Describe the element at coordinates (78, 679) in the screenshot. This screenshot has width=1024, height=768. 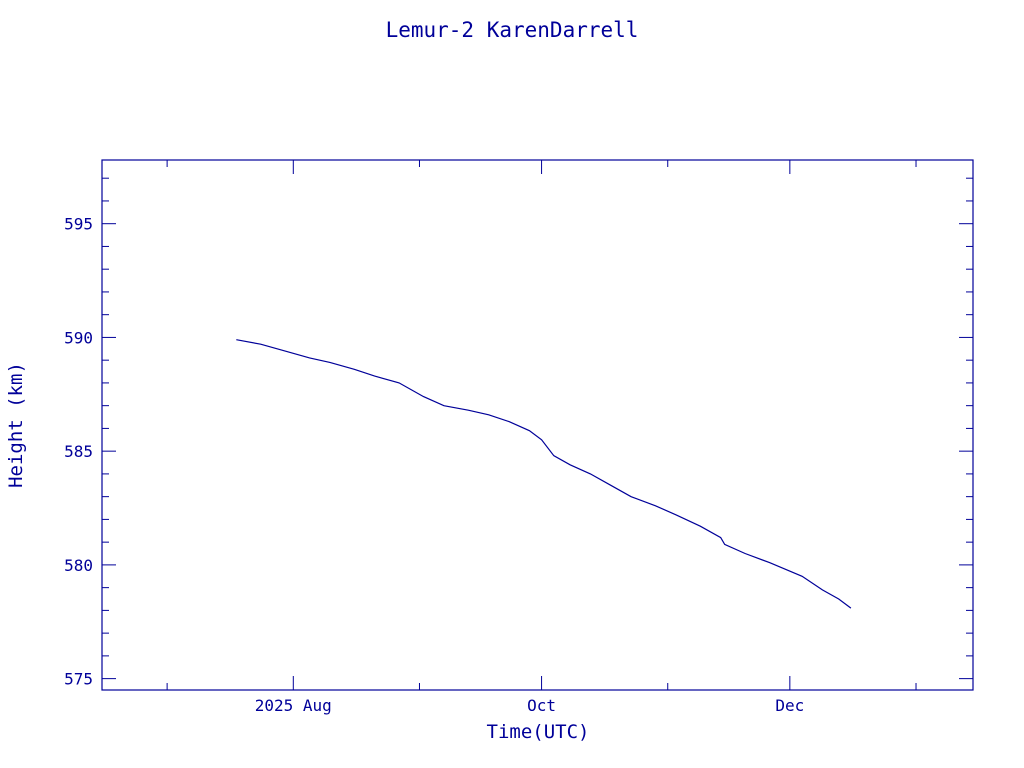
I see `y-tick-label: 575` at that location.